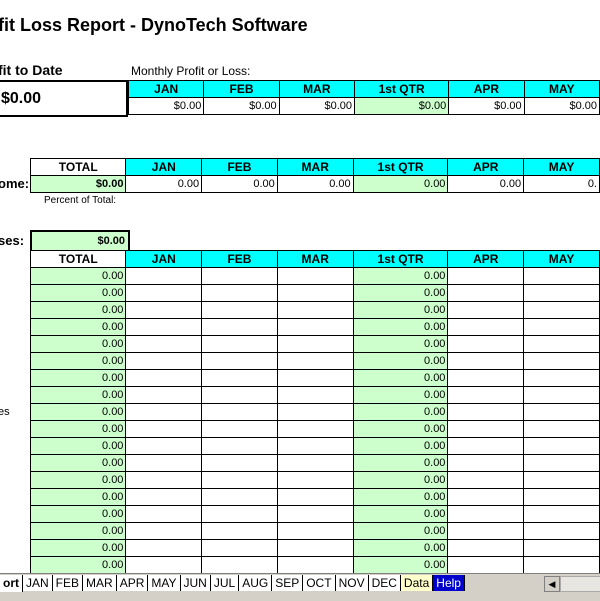 Image resolution: width=600 pixels, height=601 pixels. I want to click on scroll-left-button: ◀, so click(552, 584).